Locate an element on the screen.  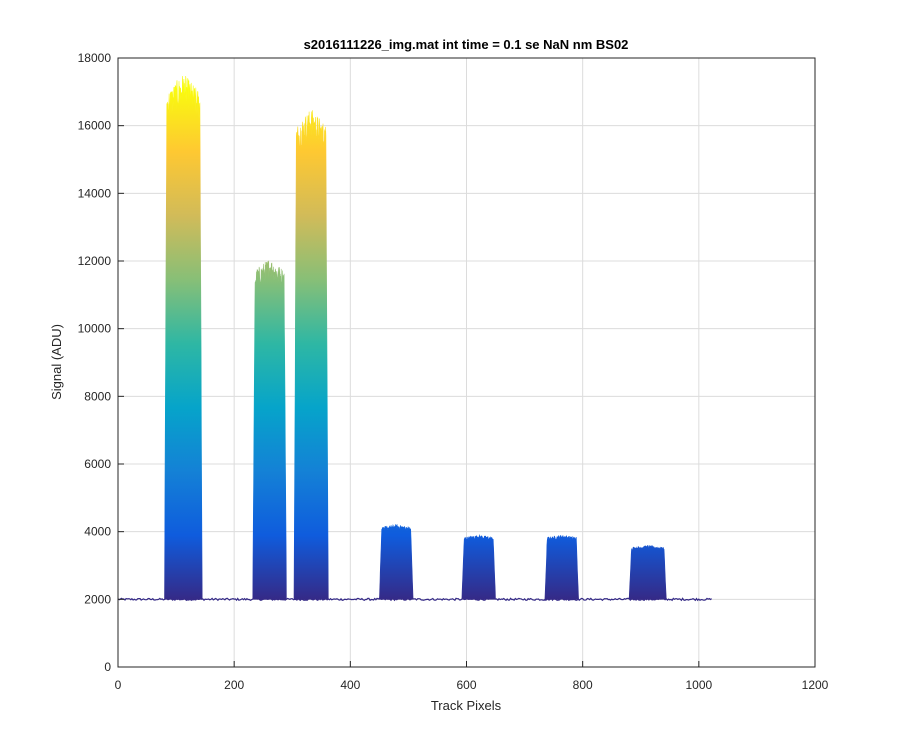
y-axis-label: Signal (ADU) is located at coordinates (56, 362).